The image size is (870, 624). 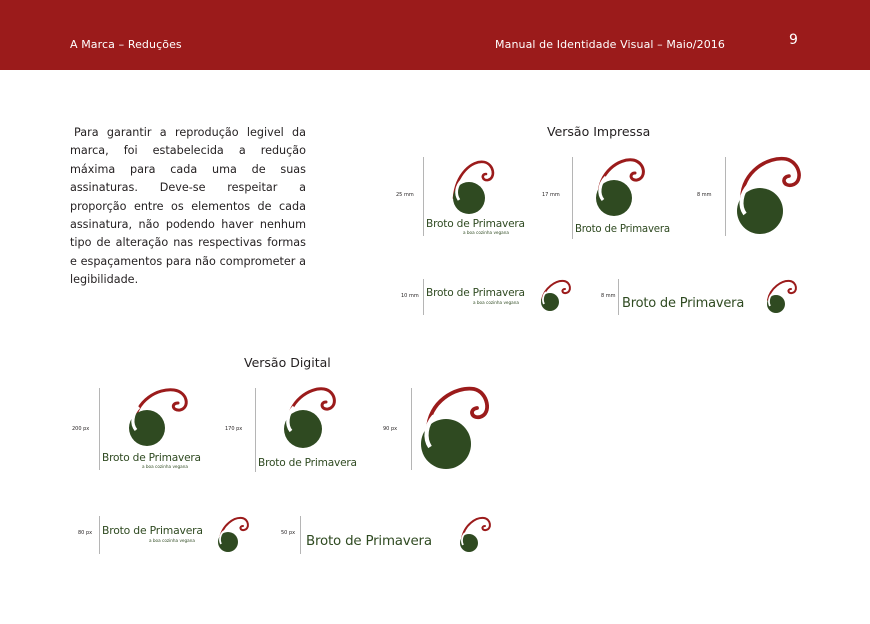 What do you see at coordinates (288, 533) in the screenshot?
I see `size-label: 50 px` at bounding box center [288, 533].